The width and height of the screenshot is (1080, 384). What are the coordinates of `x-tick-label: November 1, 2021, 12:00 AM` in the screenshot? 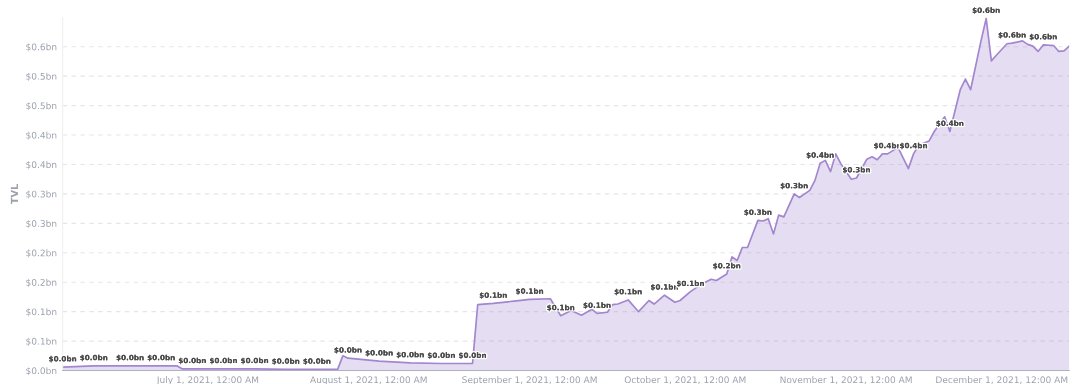 It's located at (846, 380).